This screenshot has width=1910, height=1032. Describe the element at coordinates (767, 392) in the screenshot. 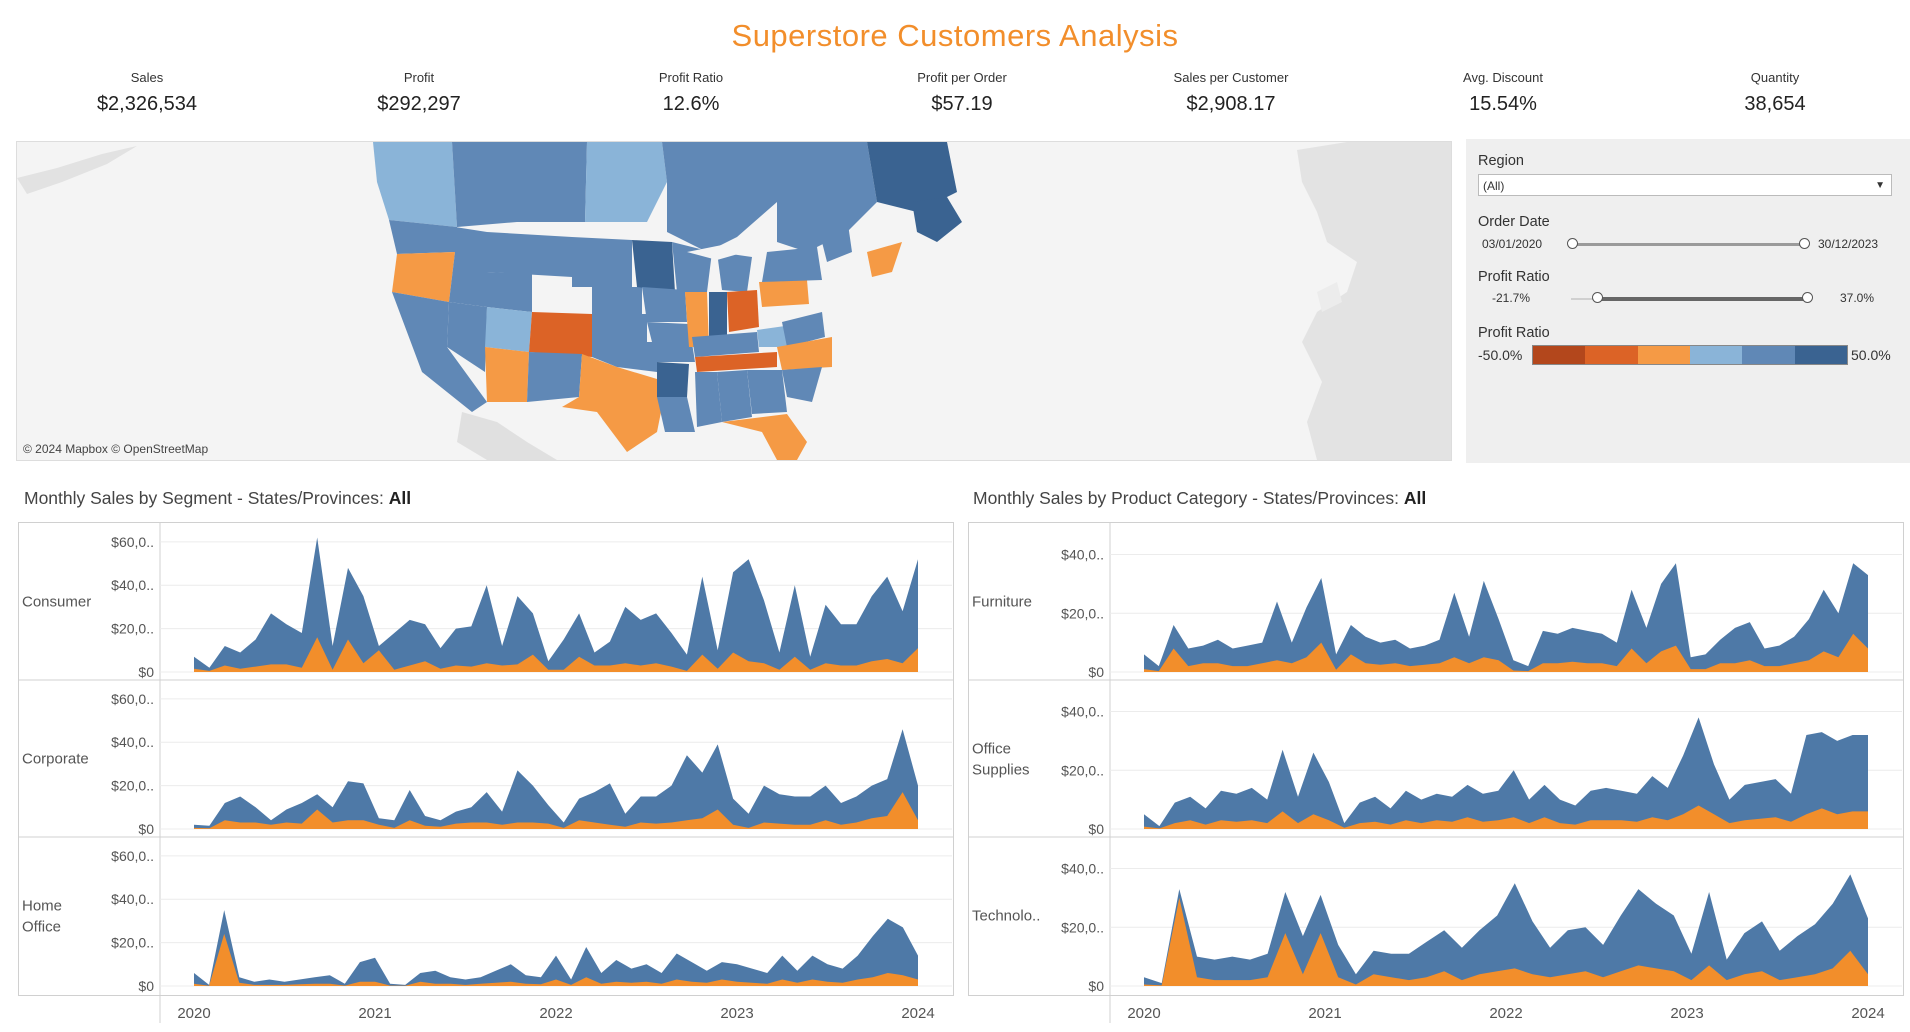

I see `region-georgia` at that location.